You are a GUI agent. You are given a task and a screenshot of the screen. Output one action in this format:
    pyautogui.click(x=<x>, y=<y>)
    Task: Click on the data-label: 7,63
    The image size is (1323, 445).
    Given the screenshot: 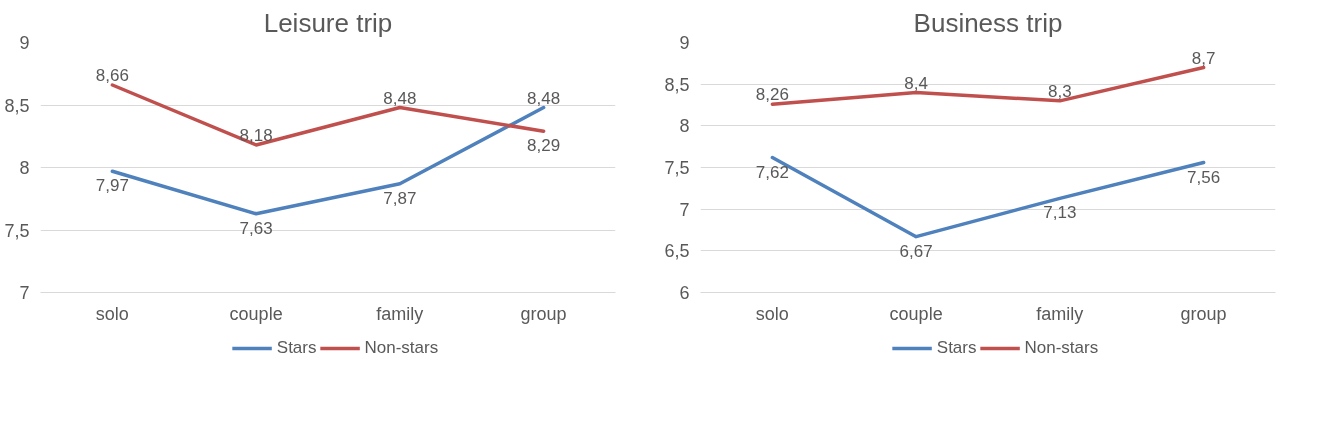 What is the action you would take?
    pyautogui.click(x=256, y=228)
    